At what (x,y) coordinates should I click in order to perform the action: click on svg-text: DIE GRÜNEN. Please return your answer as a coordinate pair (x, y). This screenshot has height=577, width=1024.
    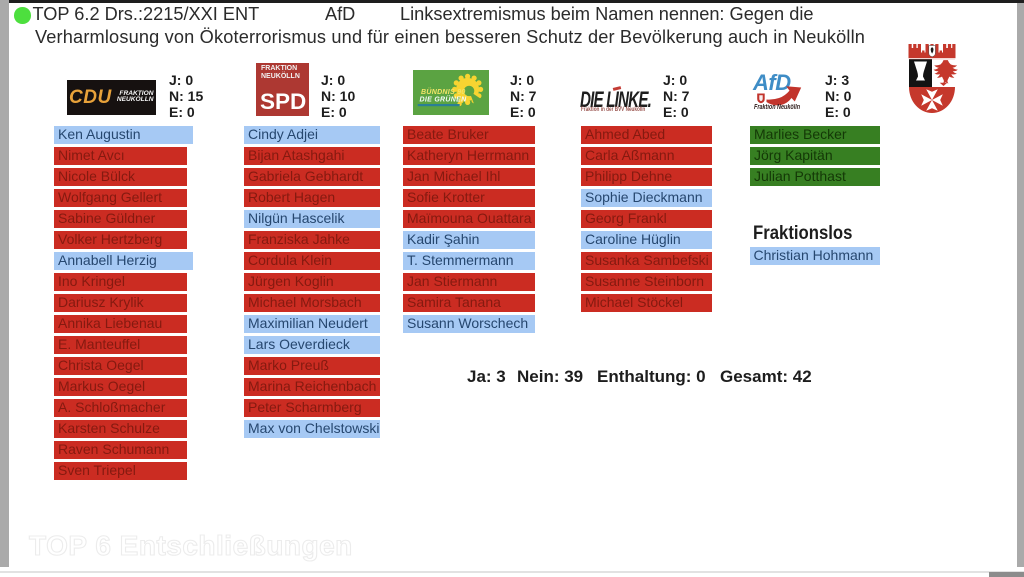
    Looking at the image, I should click on (444, 98).